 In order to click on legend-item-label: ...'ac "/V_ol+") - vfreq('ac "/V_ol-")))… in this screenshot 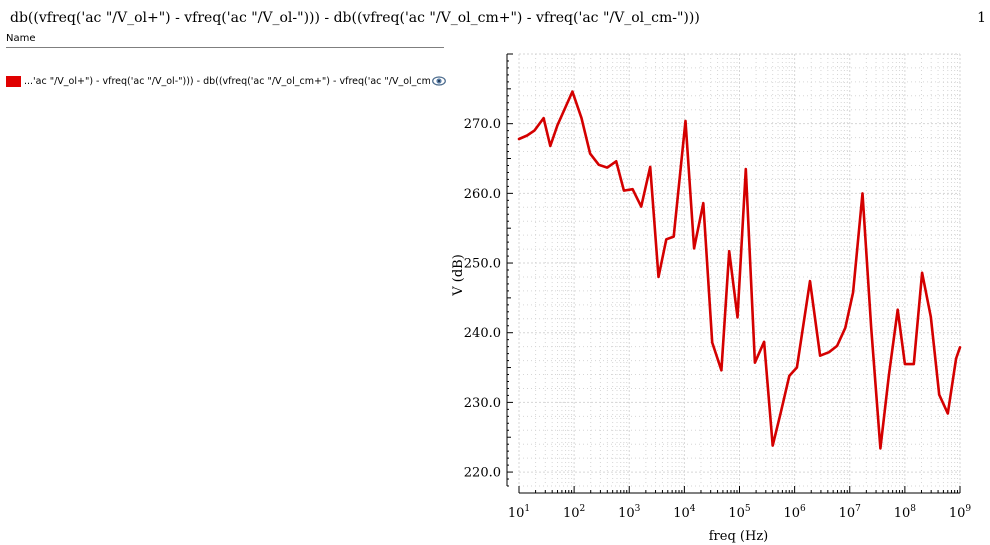, I will do `click(227, 81)`.